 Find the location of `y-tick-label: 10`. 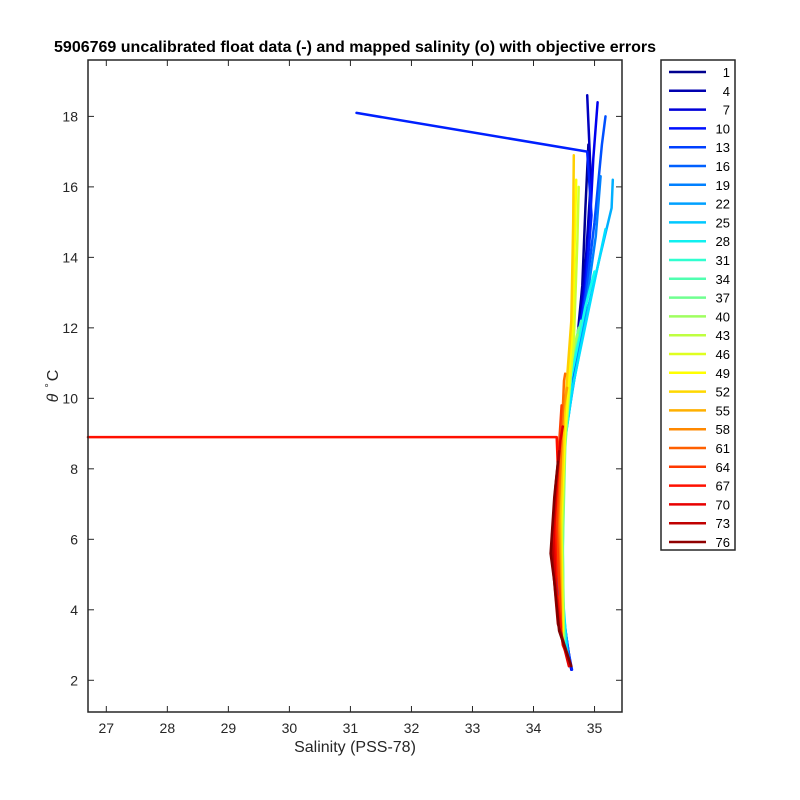

y-tick-label: 10 is located at coordinates (70, 398).